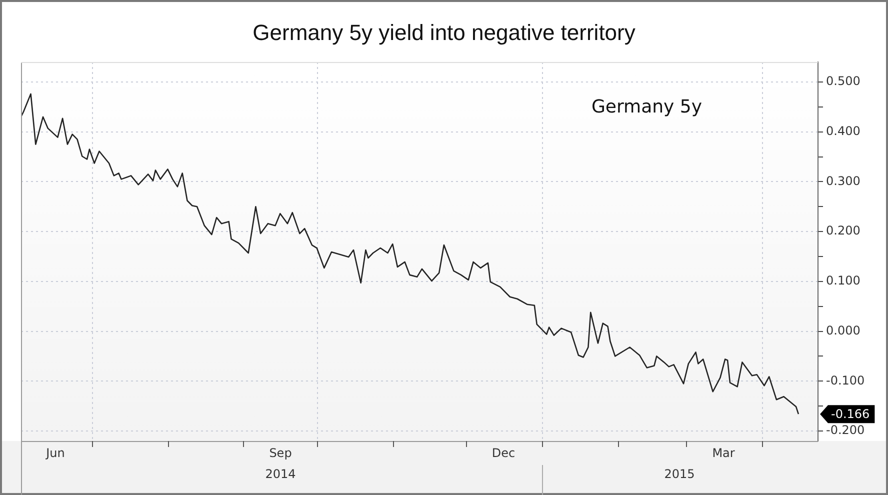  I want to click on text: Germany 5y, so click(646, 107).